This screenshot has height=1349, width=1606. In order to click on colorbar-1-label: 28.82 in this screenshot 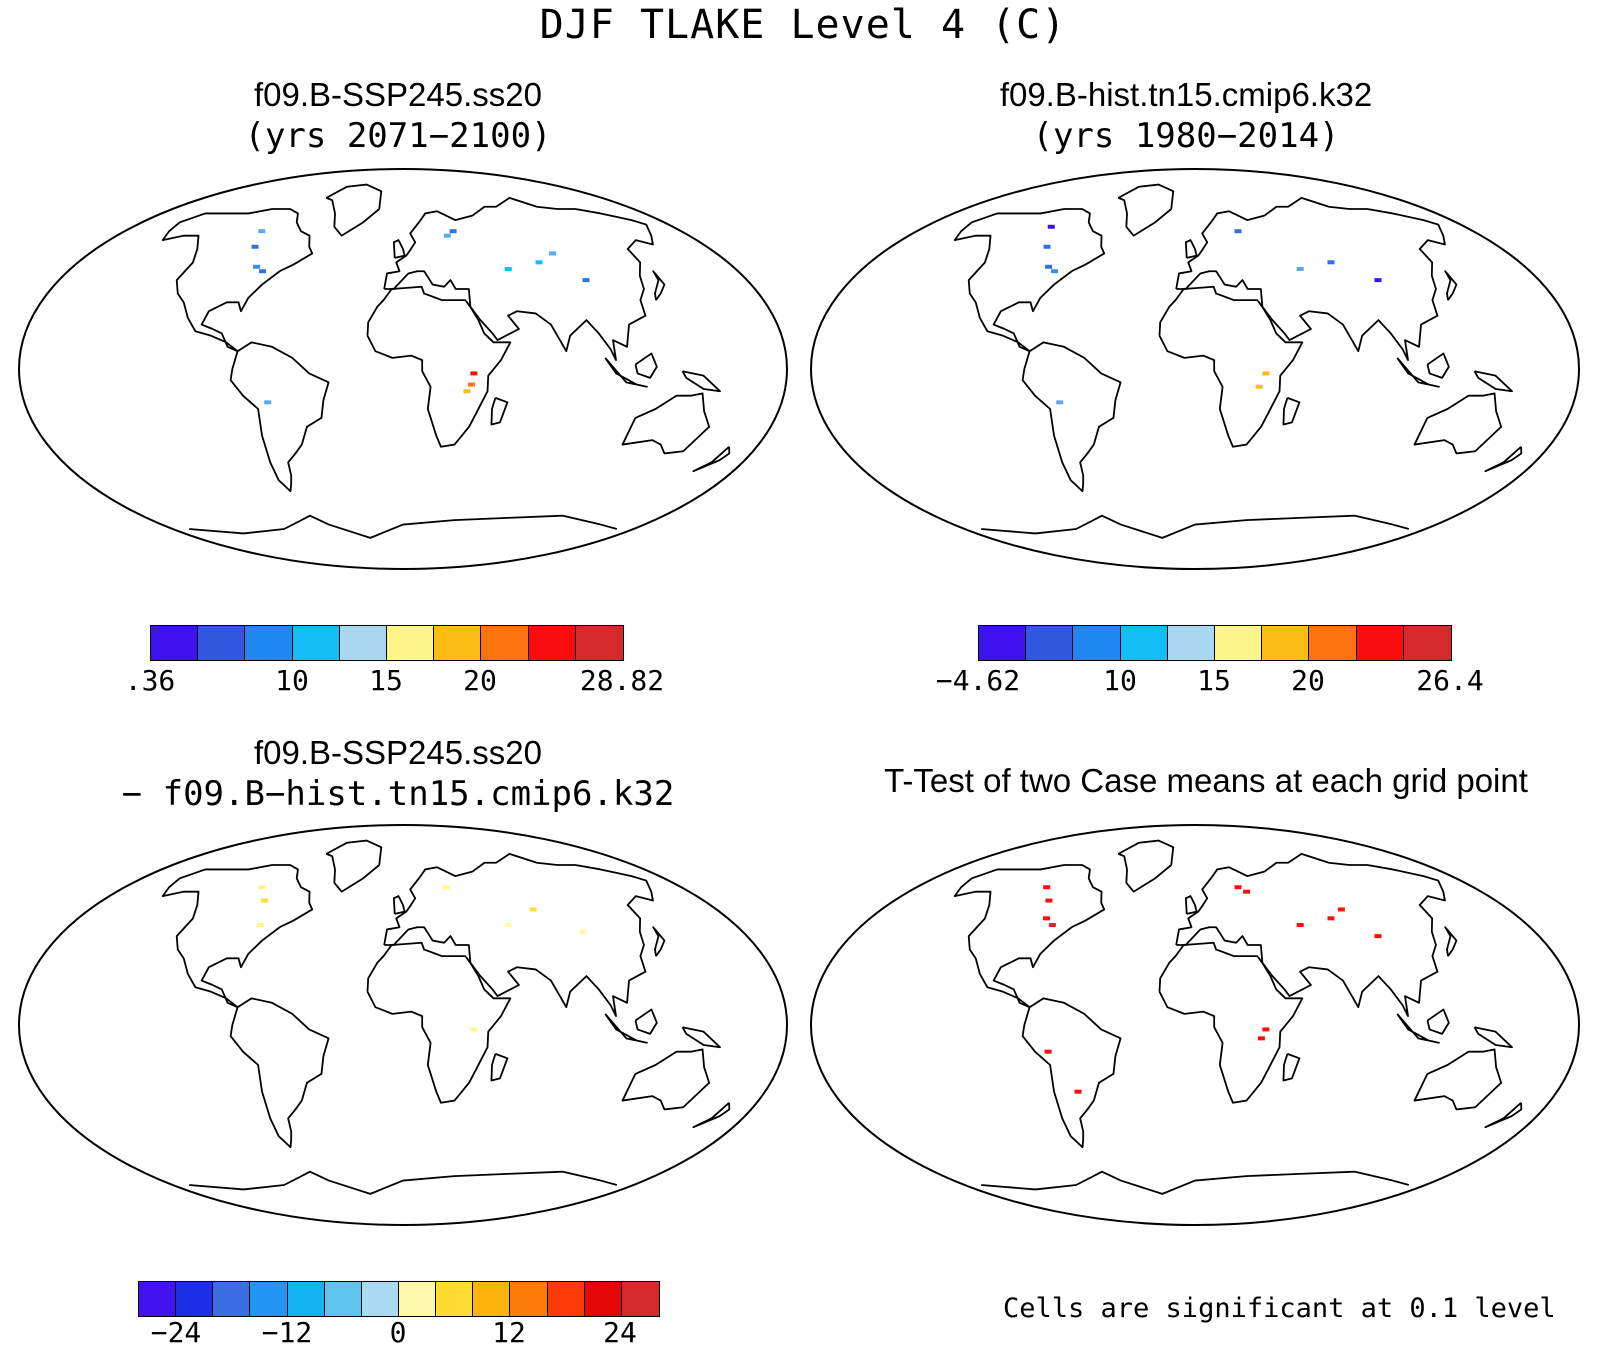, I will do `click(622, 680)`.